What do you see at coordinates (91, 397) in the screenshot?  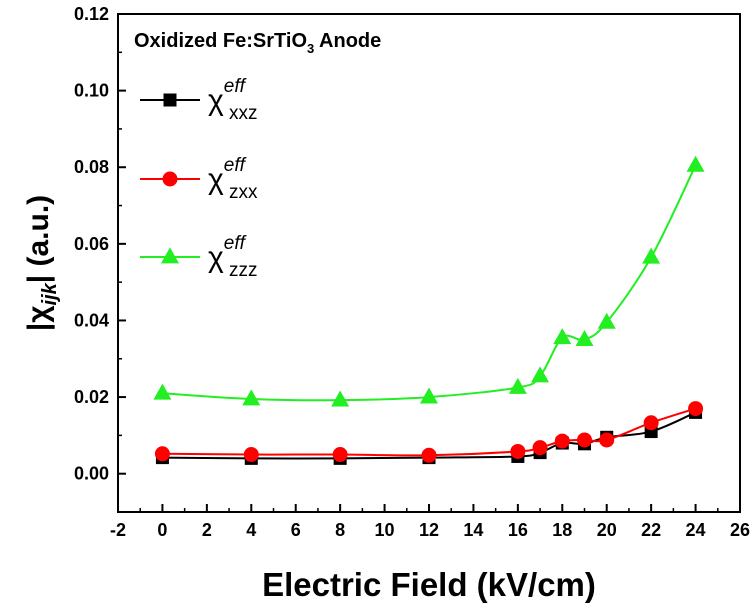 I see `y-tick-label: 0.02` at bounding box center [91, 397].